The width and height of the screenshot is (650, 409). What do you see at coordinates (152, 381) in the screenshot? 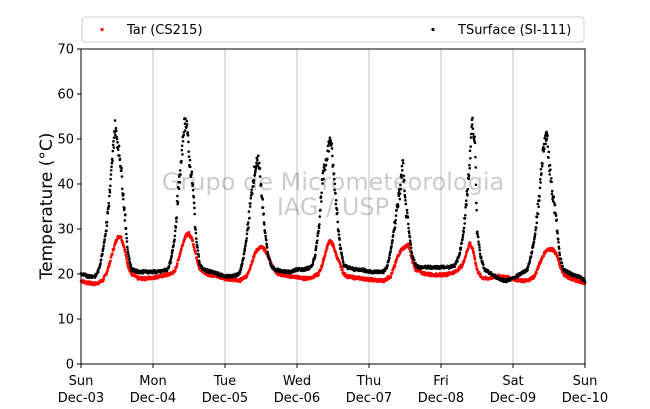
I see `x-tick-label-day: Mon` at bounding box center [152, 381].